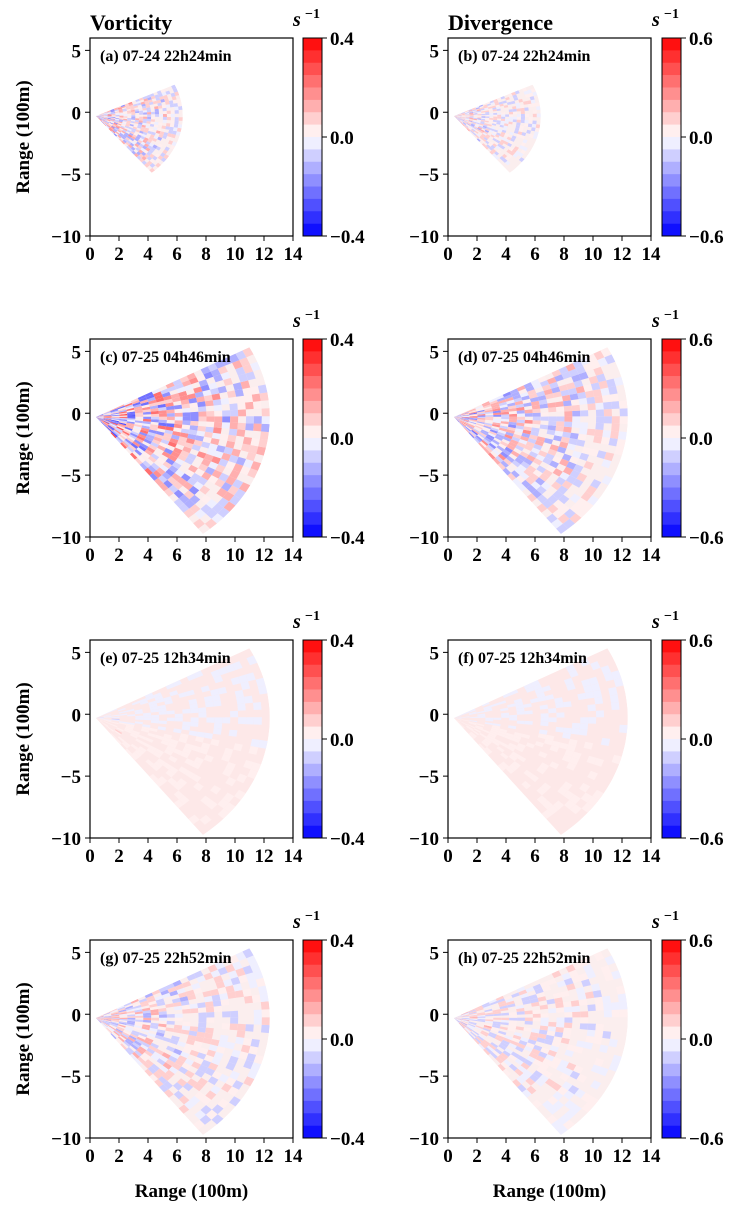 The width and height of the screenshot is (736, 1213). Describe the element at coordinates (500, 22) in the screenshot. I see `column-title-divergence: Divergence` at that location.